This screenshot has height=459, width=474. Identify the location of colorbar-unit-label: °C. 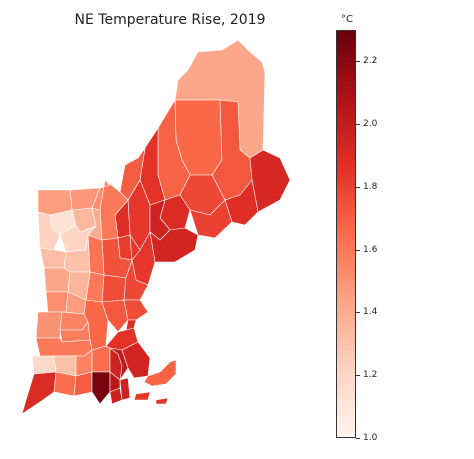
(347, 19).